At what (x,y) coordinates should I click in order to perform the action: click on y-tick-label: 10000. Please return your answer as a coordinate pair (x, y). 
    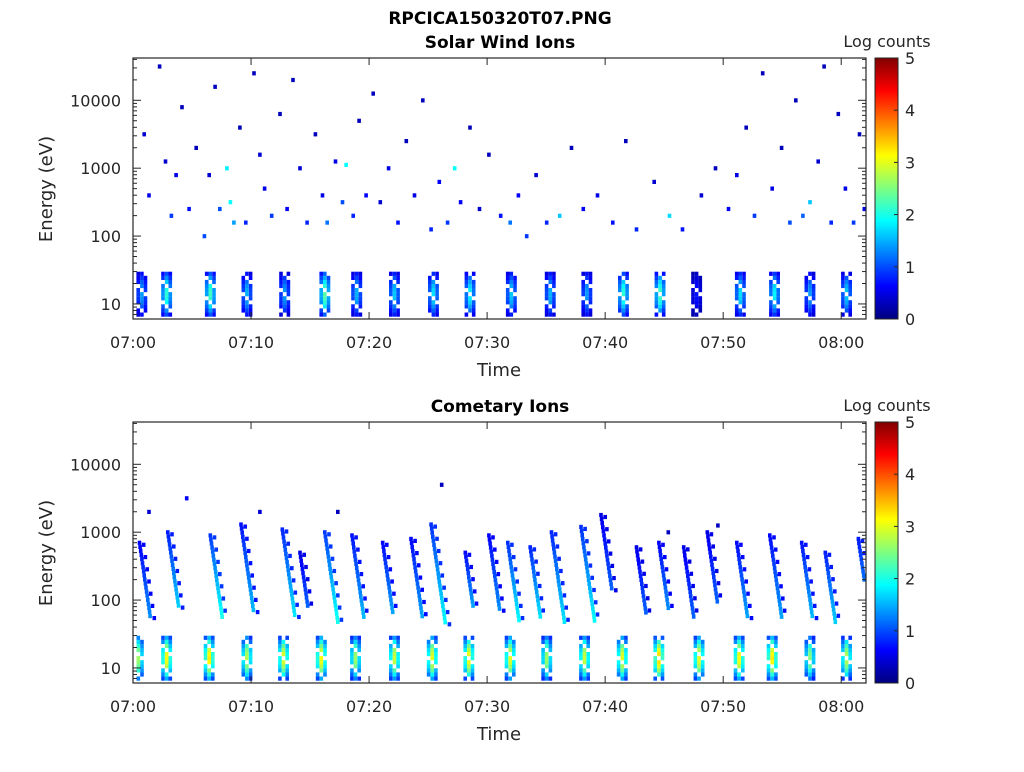
    Looking at the image, I should click on (95, 100).